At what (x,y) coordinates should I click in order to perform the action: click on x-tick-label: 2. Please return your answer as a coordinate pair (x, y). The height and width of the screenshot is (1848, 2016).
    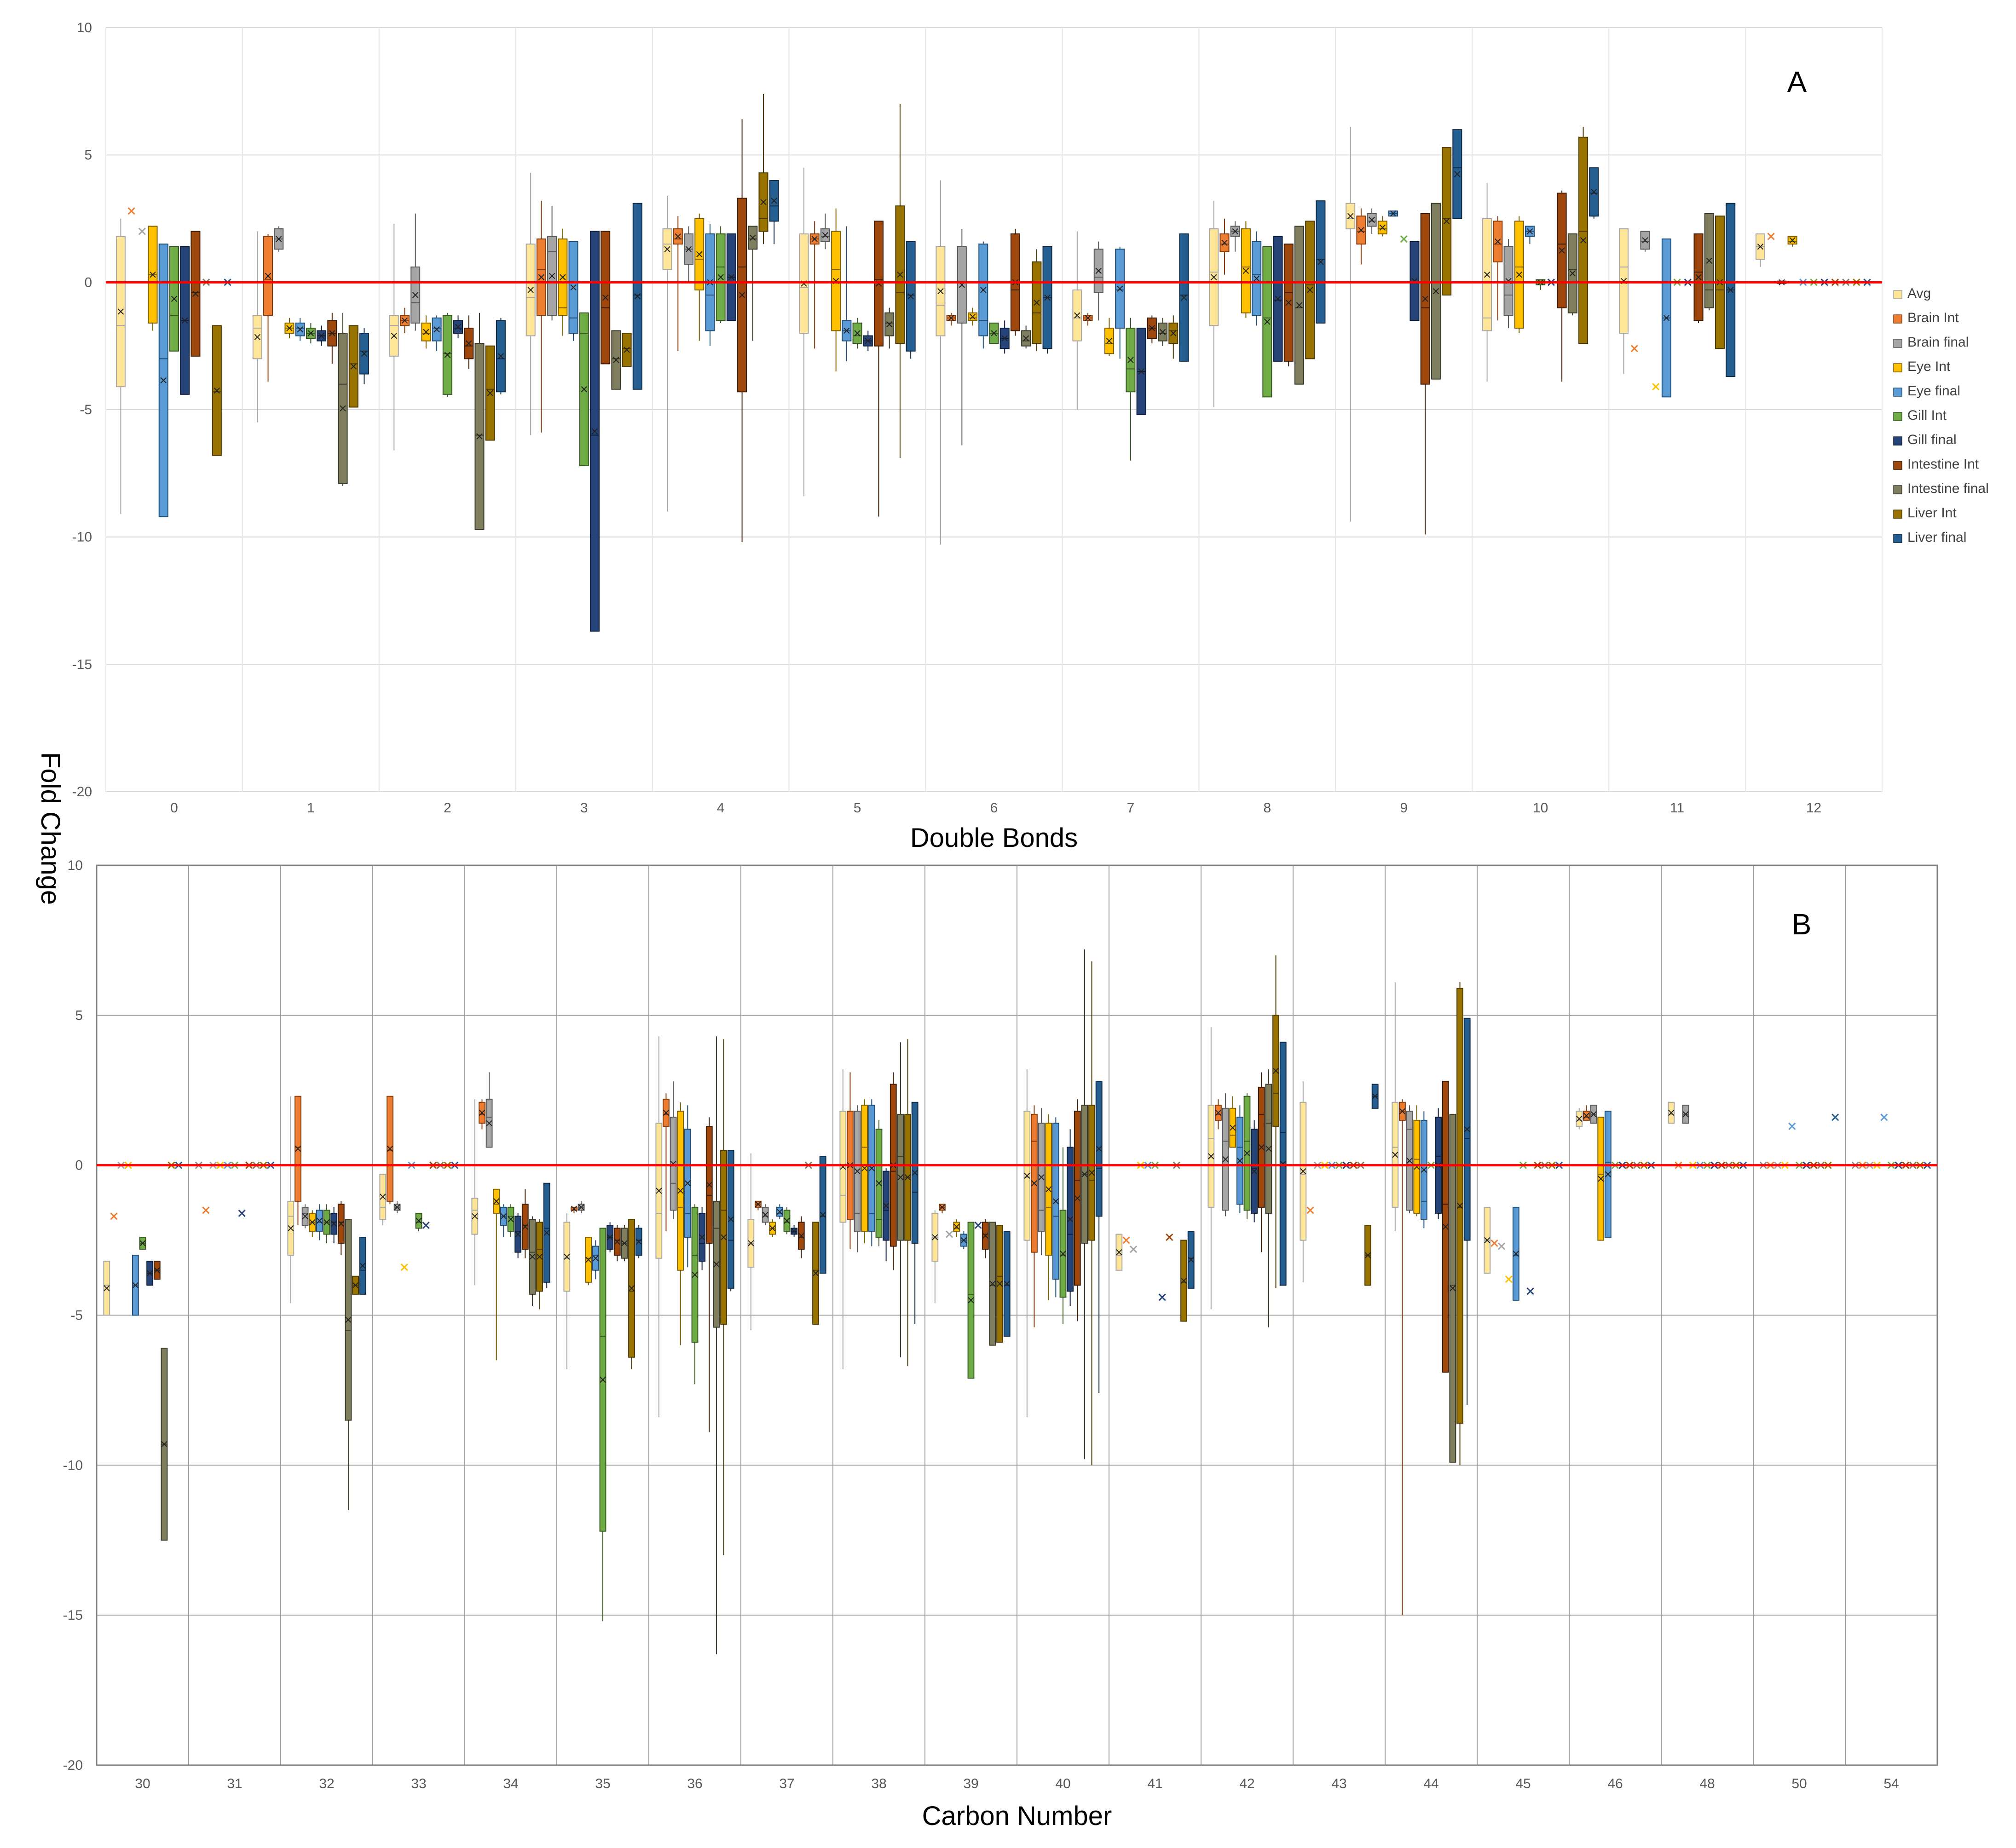
    Looking at the image, I should click on (448, 808).